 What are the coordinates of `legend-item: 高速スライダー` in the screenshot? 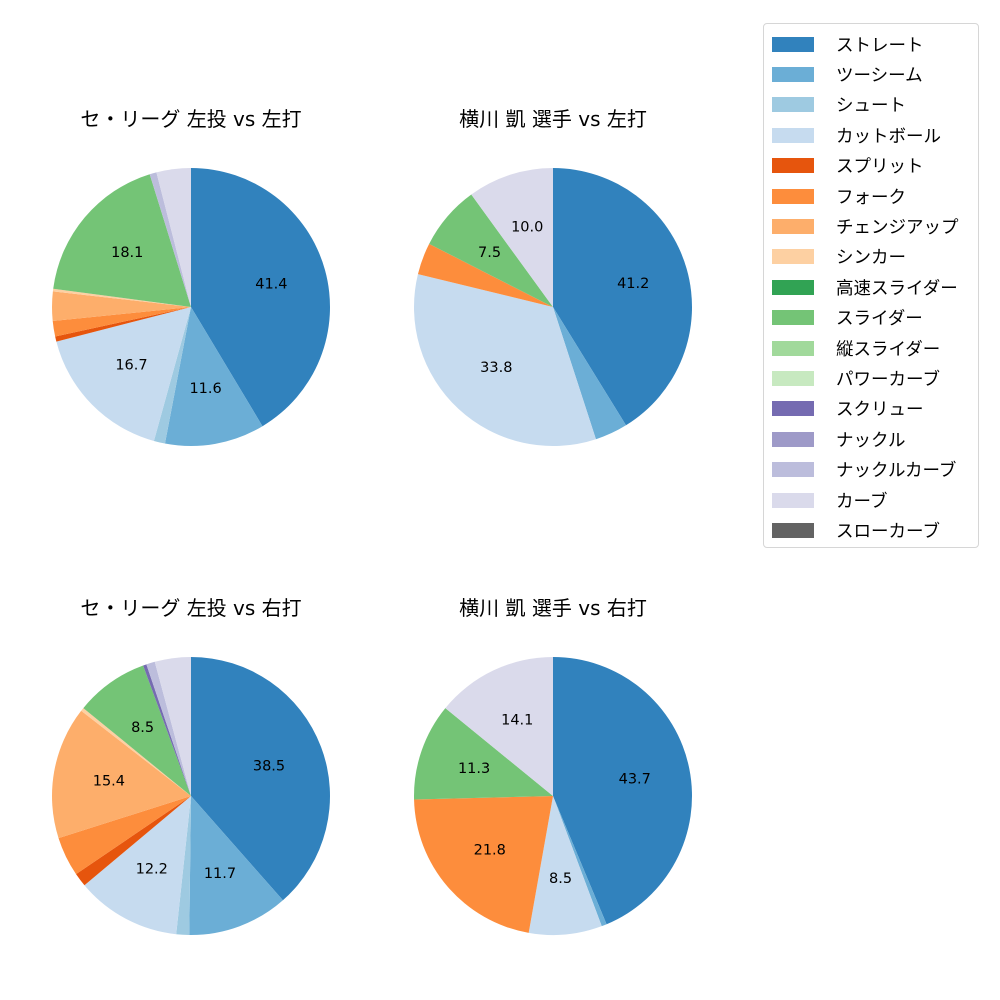 It's located at (865, 287).